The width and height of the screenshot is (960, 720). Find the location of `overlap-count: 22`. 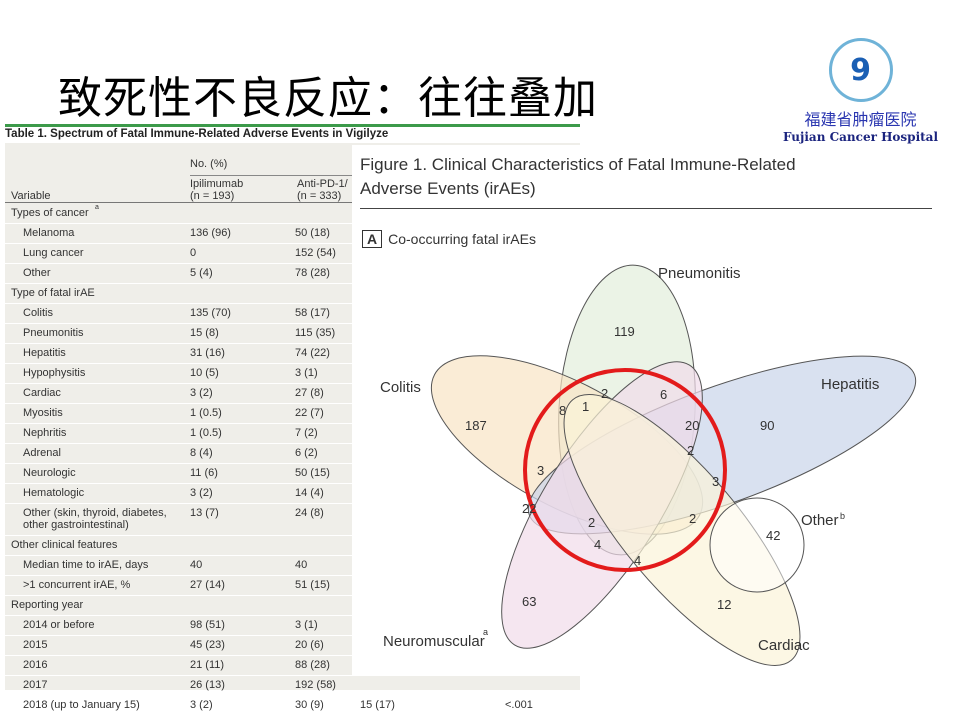

overlap-count: 22 is located at coordinates (529, 508).